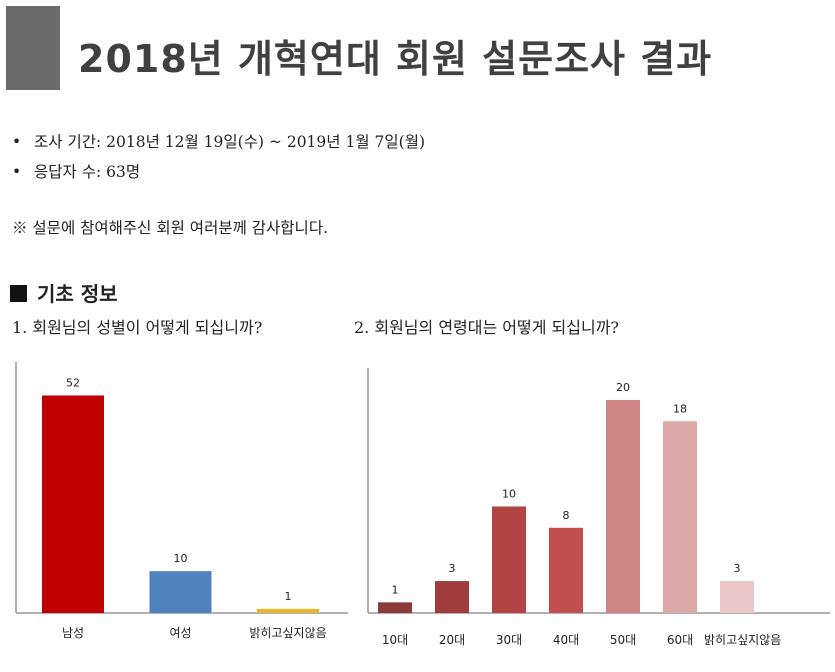 The width and height of the screenshot is (835, 672). What do you see at coordinates (87, 172) in the screenshot?
I see `respondent-count: 응답자 수: 63명` at bounding box center [87, 172].